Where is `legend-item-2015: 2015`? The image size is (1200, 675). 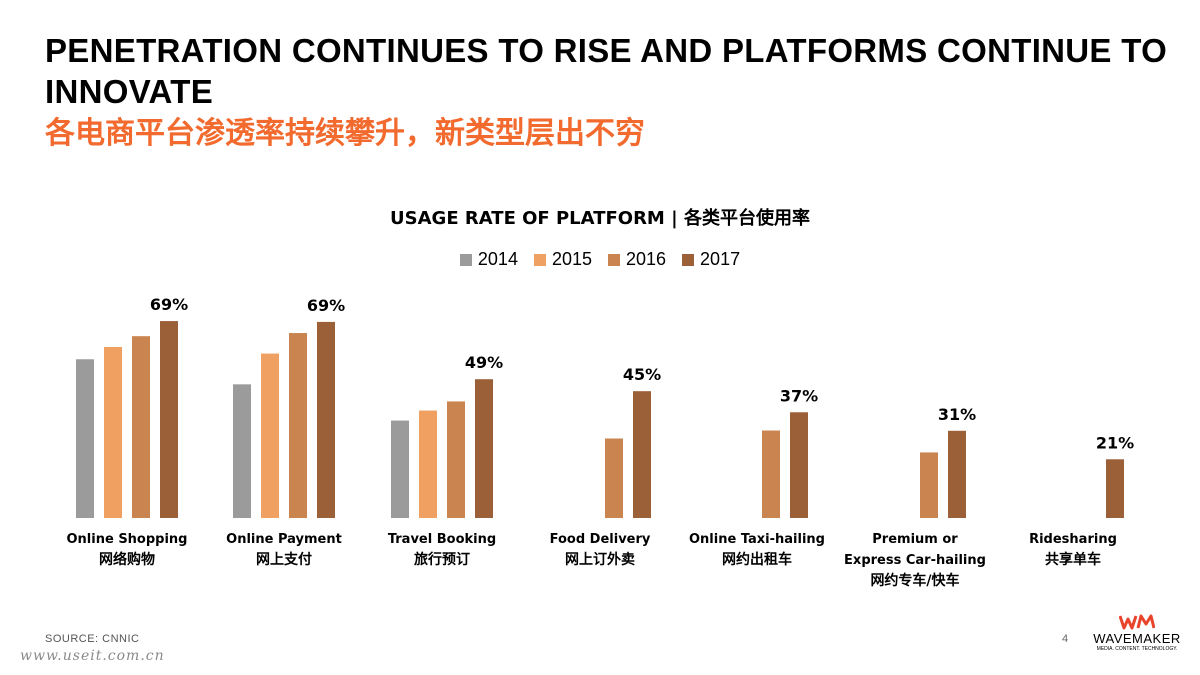
legend-item-2015: 2015 is located at coordinates (562, 259).